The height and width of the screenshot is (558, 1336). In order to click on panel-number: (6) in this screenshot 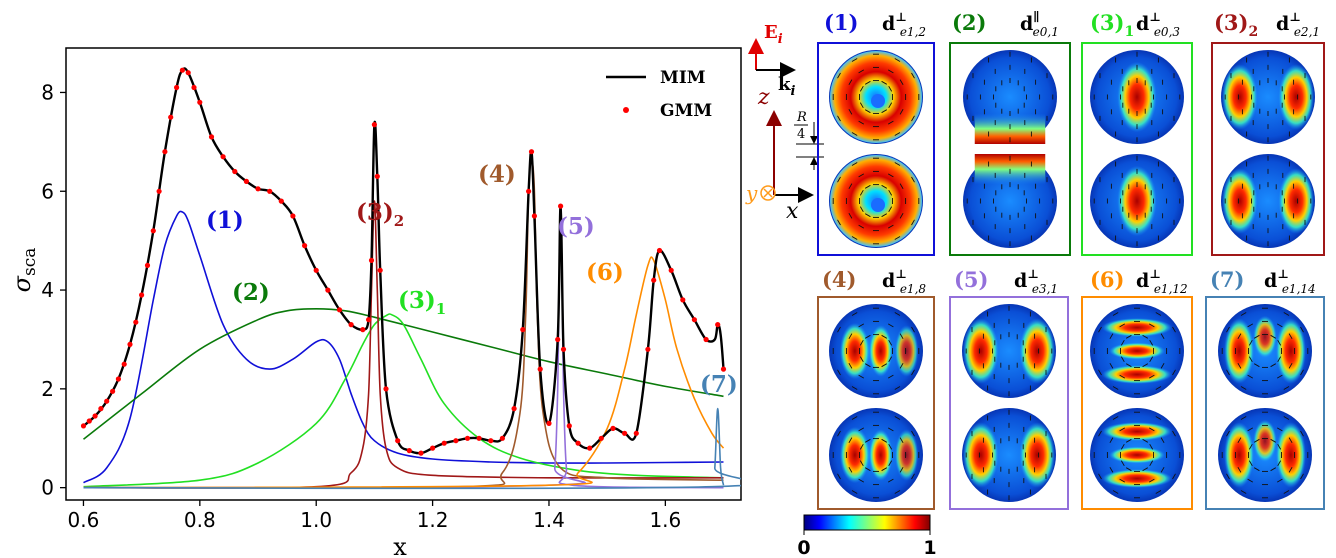, I will do `click(1107, 279)`.